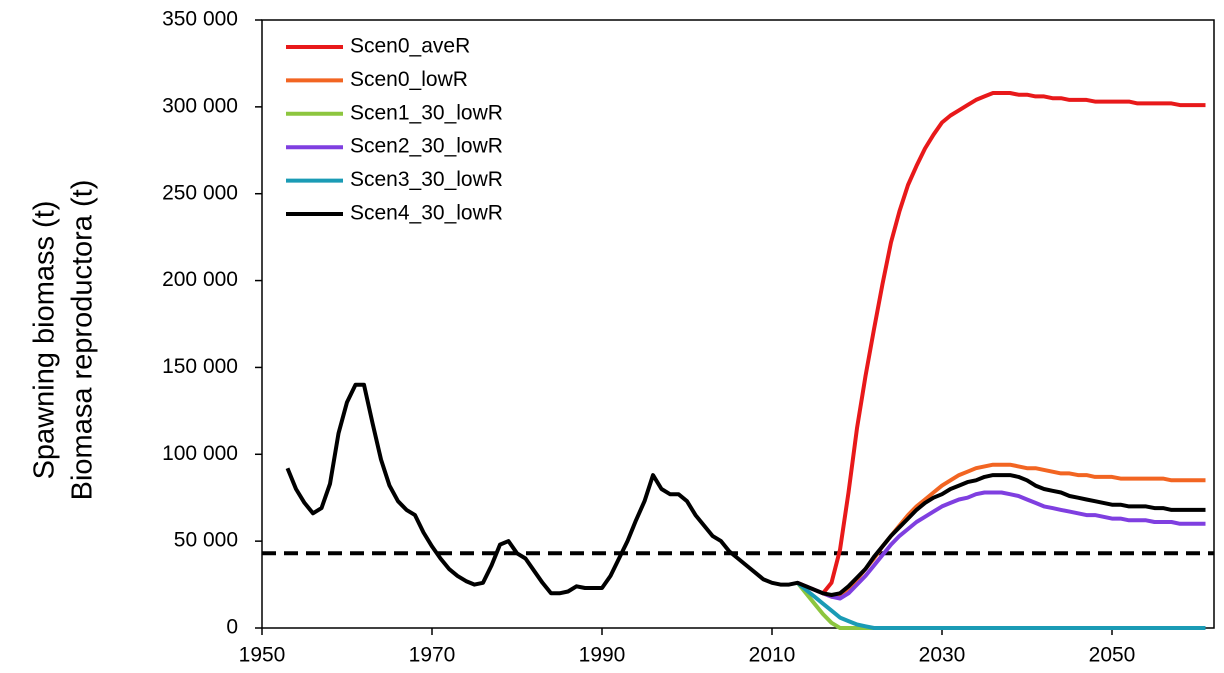 This screenshot has height=673, width=1224. What do you see at coordinates (200, 279) in the screenshot?
I see `y-tick-label: 200 000` at bounding box center [200, 279].